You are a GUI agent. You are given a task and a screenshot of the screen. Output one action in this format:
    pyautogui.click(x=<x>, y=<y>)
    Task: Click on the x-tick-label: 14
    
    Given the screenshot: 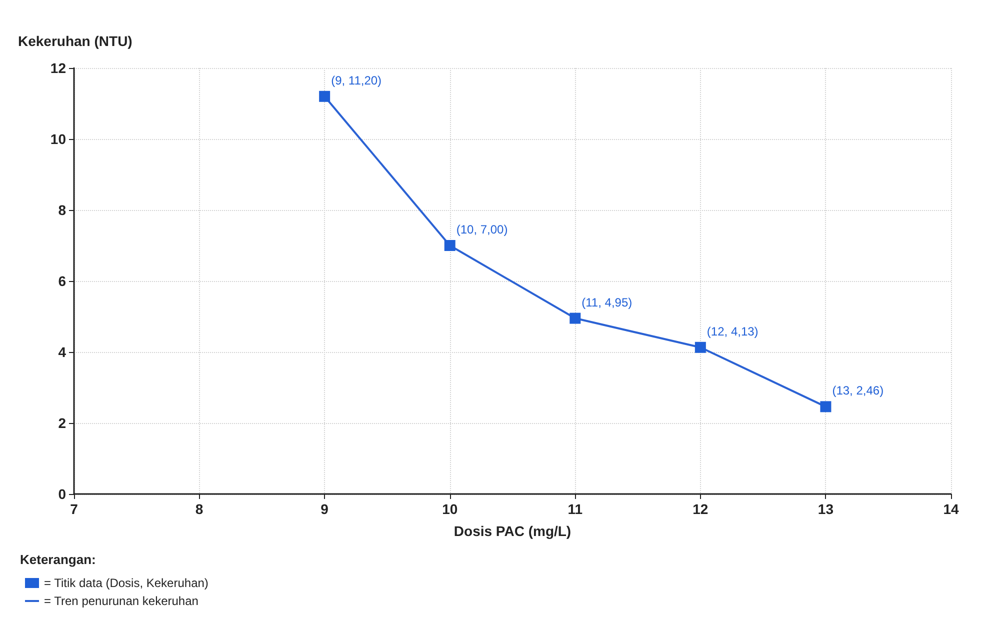 What is the action you would take?
    pyautogui.click(x=951, y=509)
    